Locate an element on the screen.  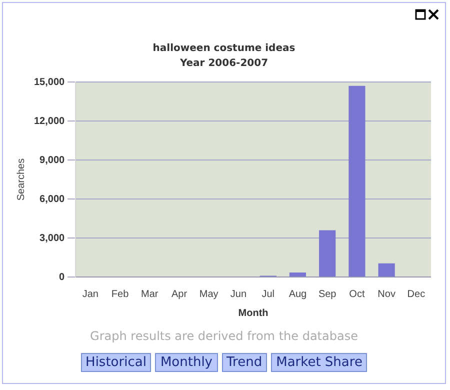
x-tick-label: Nov is located at coordinates (387, 294).